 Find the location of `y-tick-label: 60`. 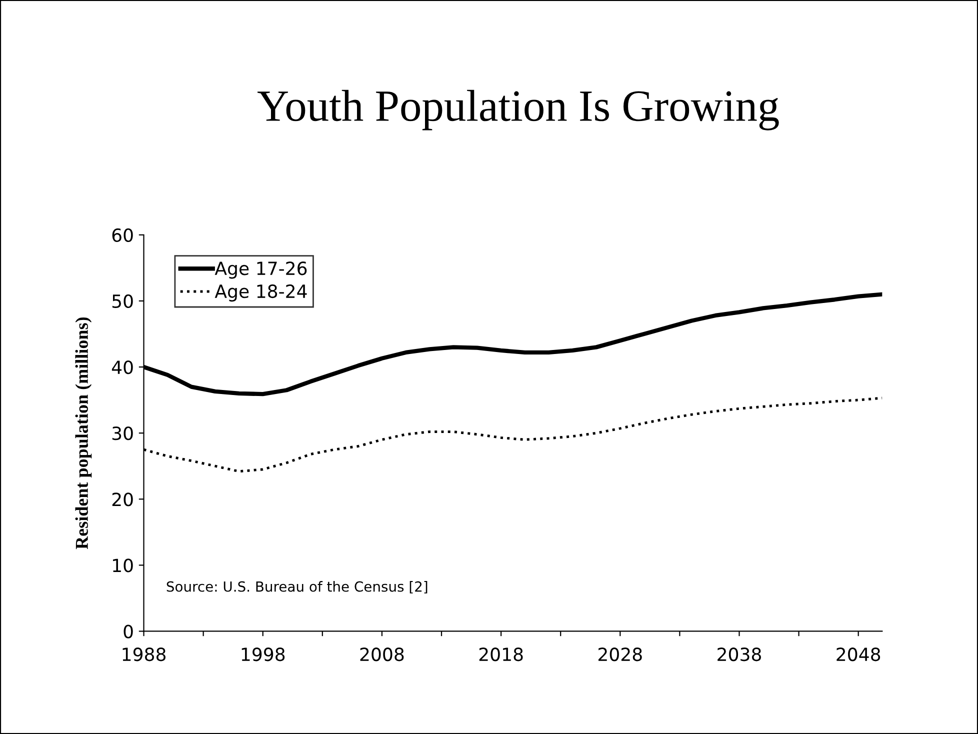

y-tick-label: 60 is located at coordinates (122, 235).